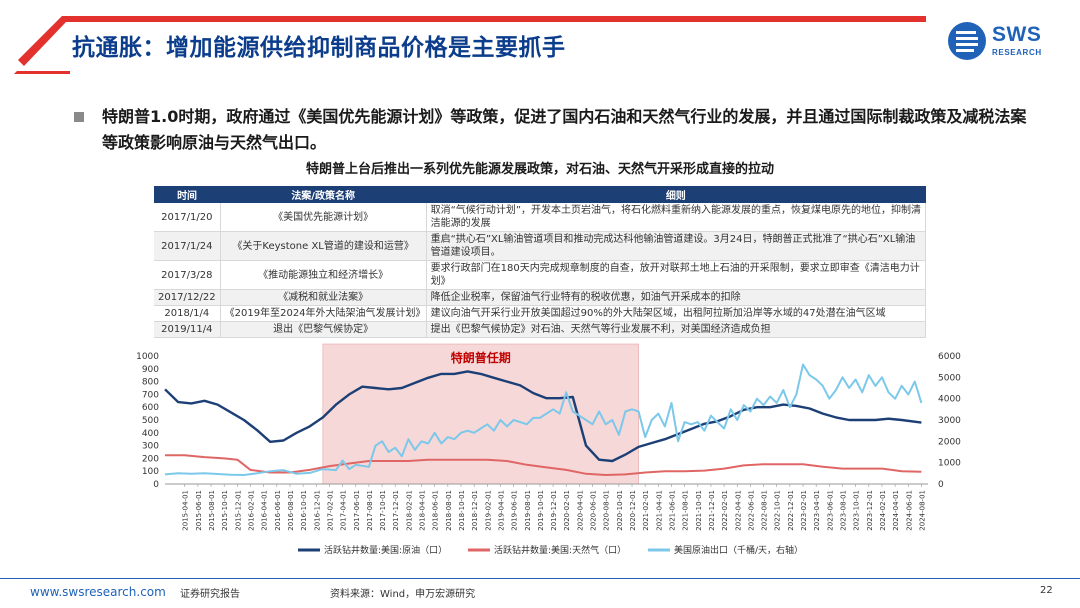 The image size is (1080, 608). What do you see at coordinates (620, 510) in the screenshot?
I see `x-tick-label: 2020-10-01` at bounding box center [620, 510].